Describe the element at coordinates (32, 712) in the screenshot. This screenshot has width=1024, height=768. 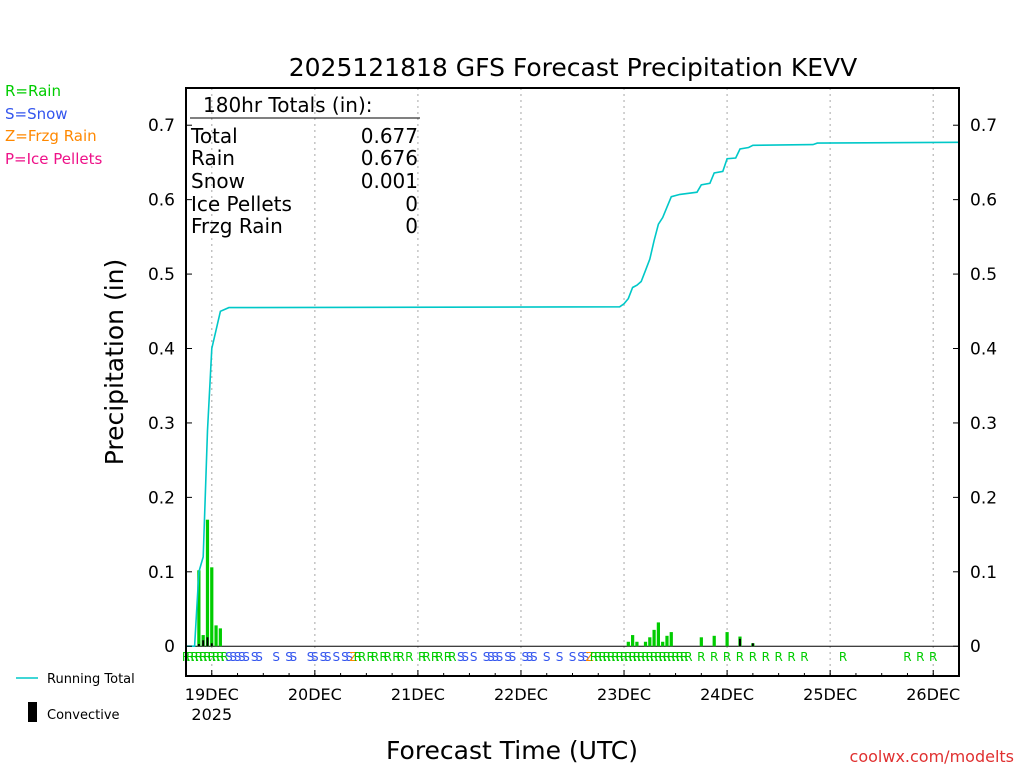
I see `convective-legend-swatch` at that location.